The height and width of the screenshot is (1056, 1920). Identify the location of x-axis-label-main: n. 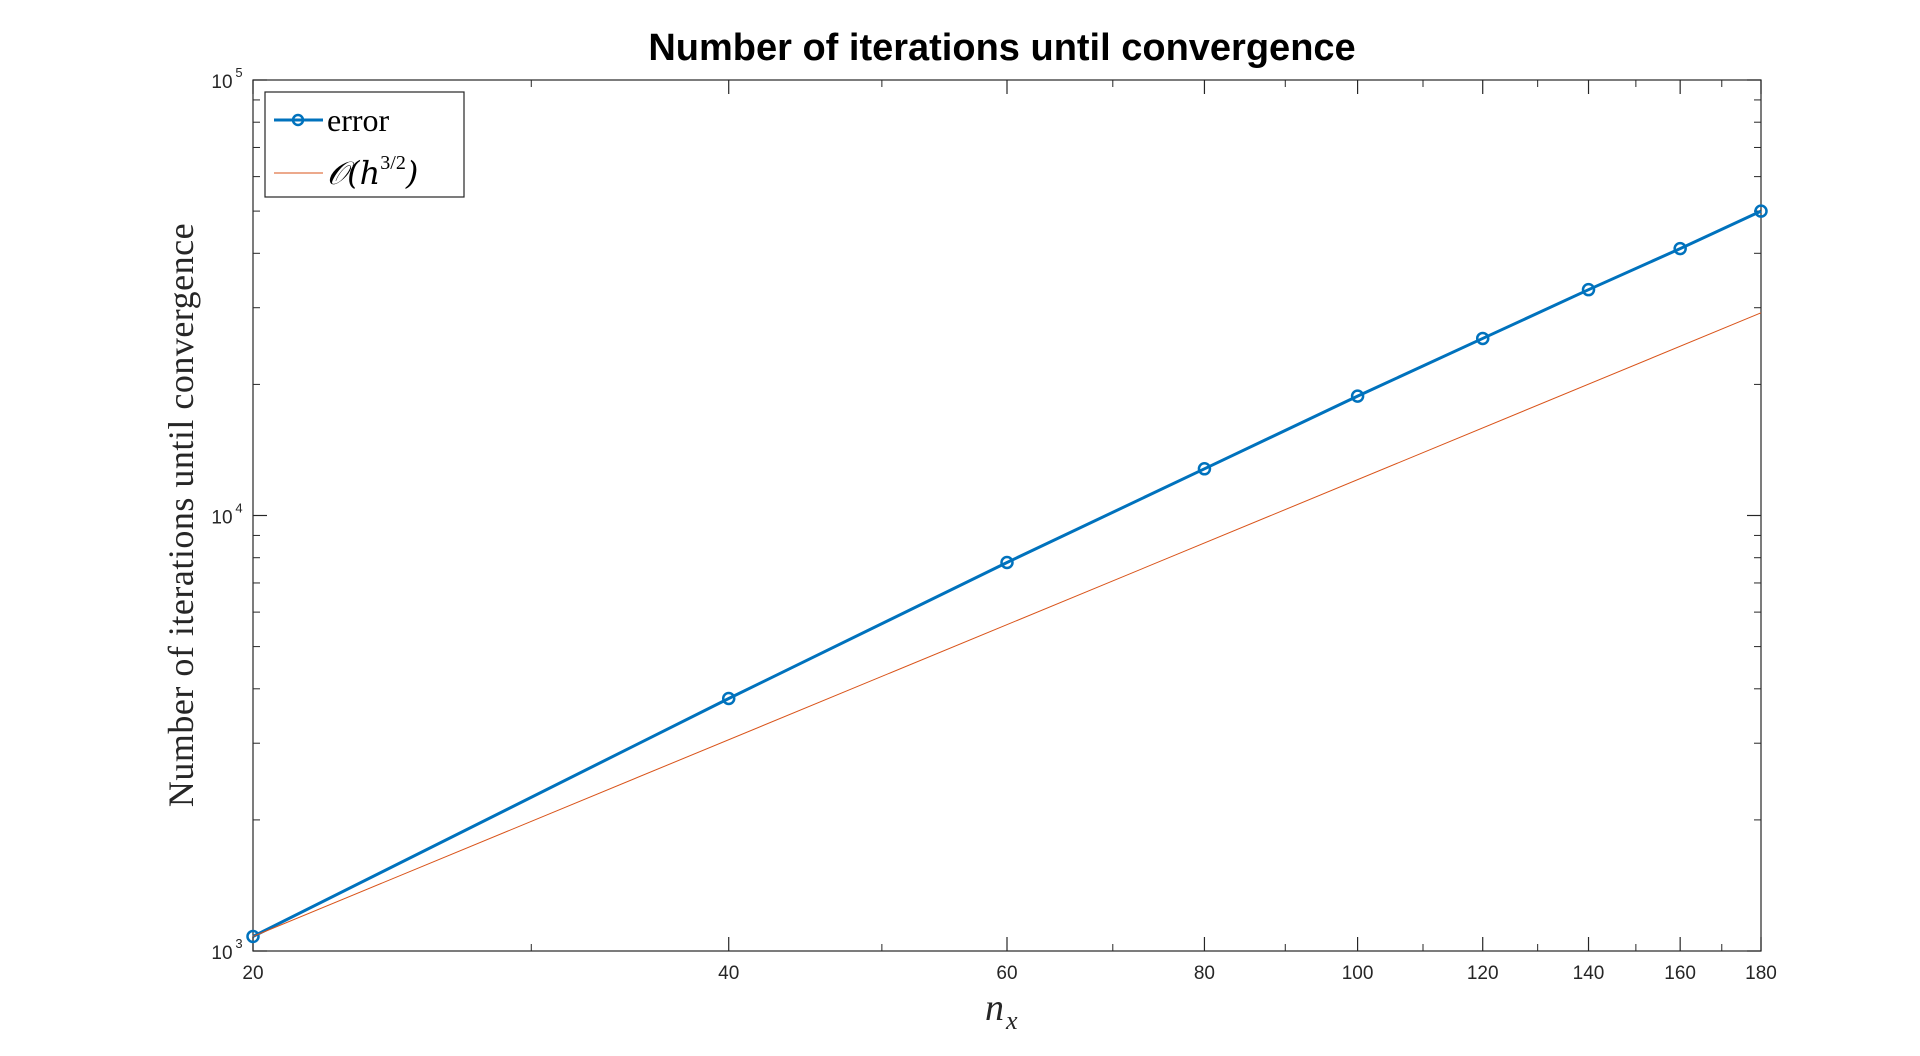
(994, 1008).